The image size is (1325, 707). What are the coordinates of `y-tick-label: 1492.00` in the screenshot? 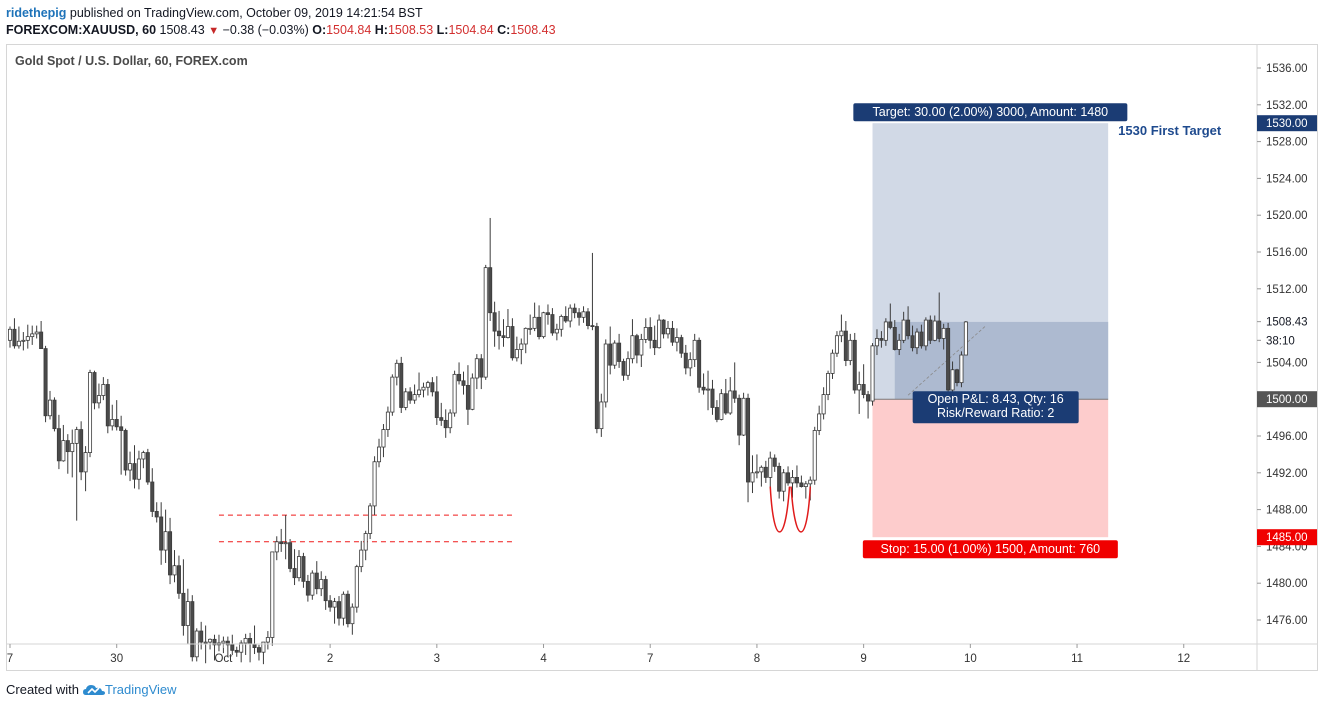 It's located at (1287, 474).